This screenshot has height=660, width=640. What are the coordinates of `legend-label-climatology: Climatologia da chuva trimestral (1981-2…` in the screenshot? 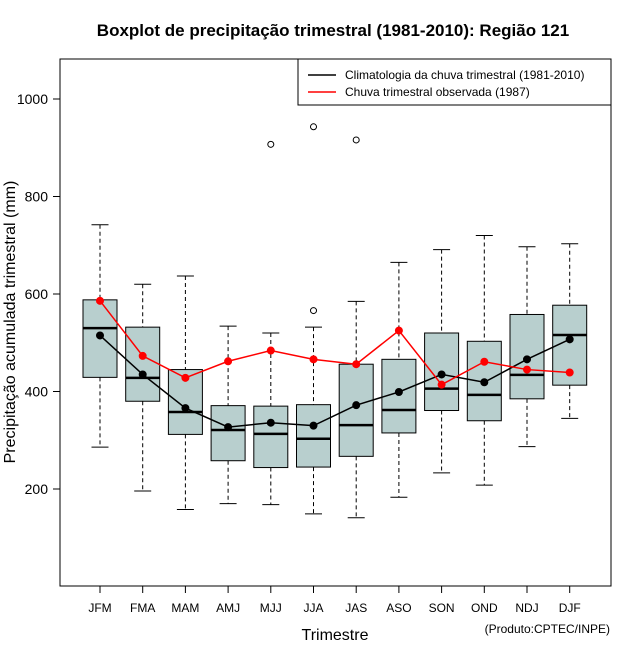 It's located at (464, 75).